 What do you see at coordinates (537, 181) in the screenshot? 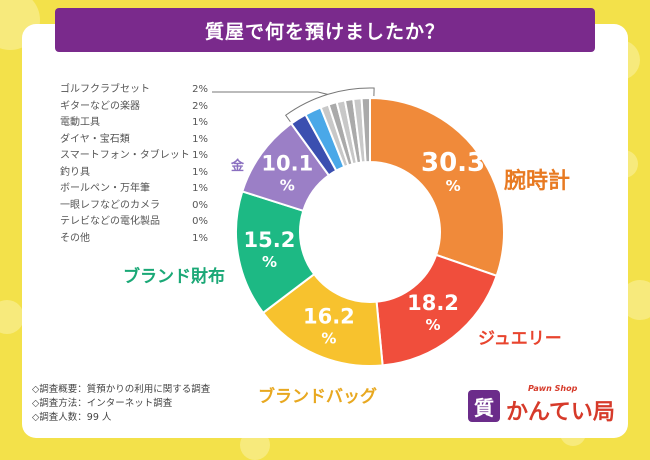
I see `category-label: 腕時計` at bounding box center [537, 181].